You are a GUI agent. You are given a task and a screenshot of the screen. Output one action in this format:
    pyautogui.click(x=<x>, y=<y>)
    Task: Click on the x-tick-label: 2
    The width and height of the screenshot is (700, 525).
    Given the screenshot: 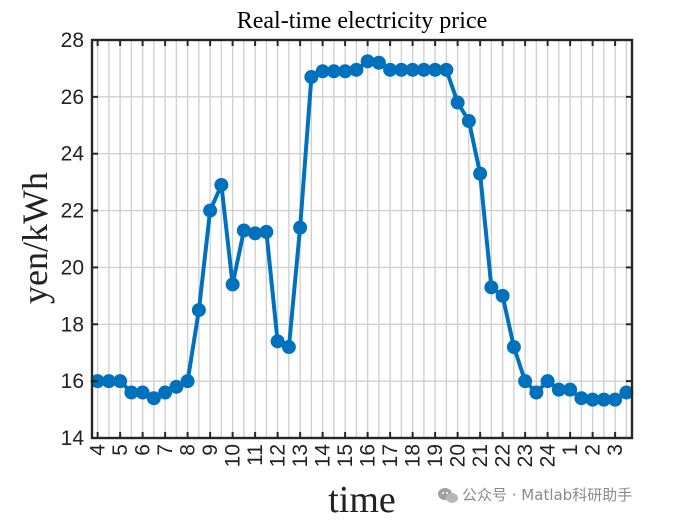 What is the action you would take?
    pyautogui.click(x=593, y=450)
    